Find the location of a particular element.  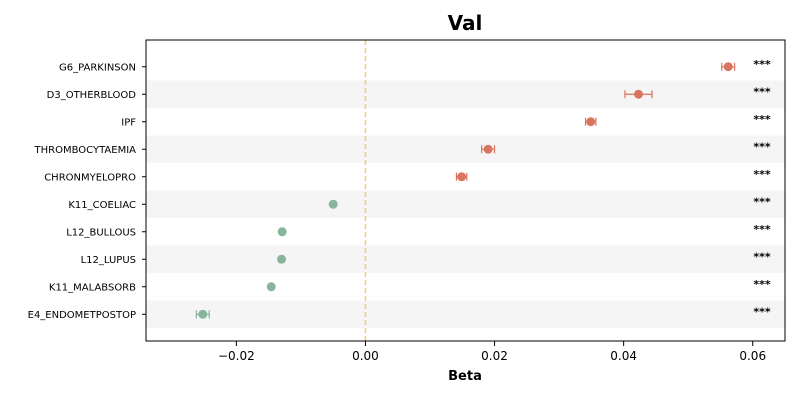

data-row: L12_LUPUS *** is located at coordinates (426, 258).